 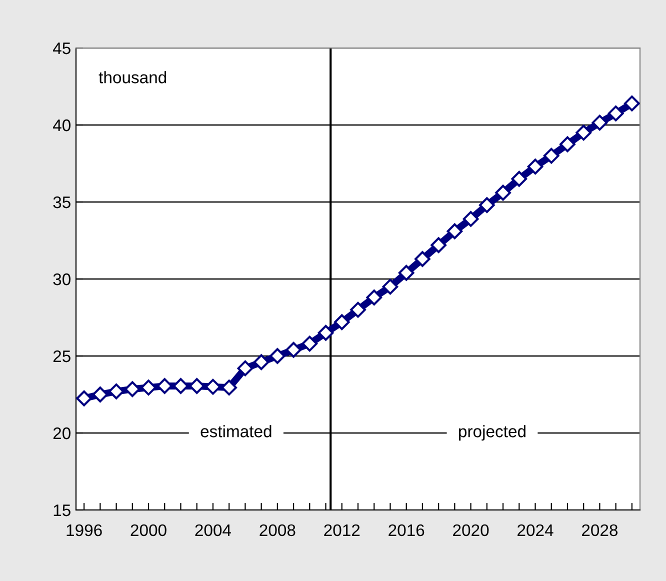 I want to click on x-tick-label: 2004, so click(x=213, y=530).